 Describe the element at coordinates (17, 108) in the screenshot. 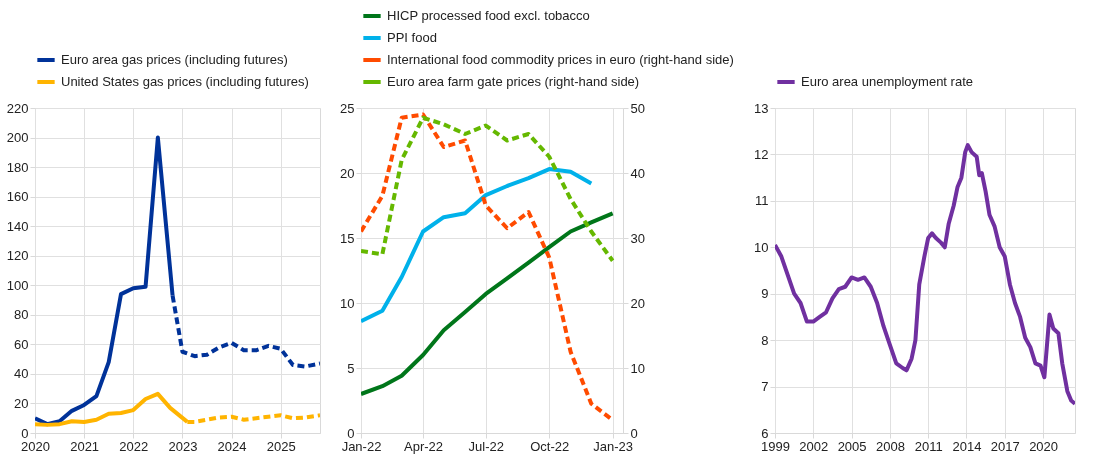

I see `y-tick-label: 220` at that location.